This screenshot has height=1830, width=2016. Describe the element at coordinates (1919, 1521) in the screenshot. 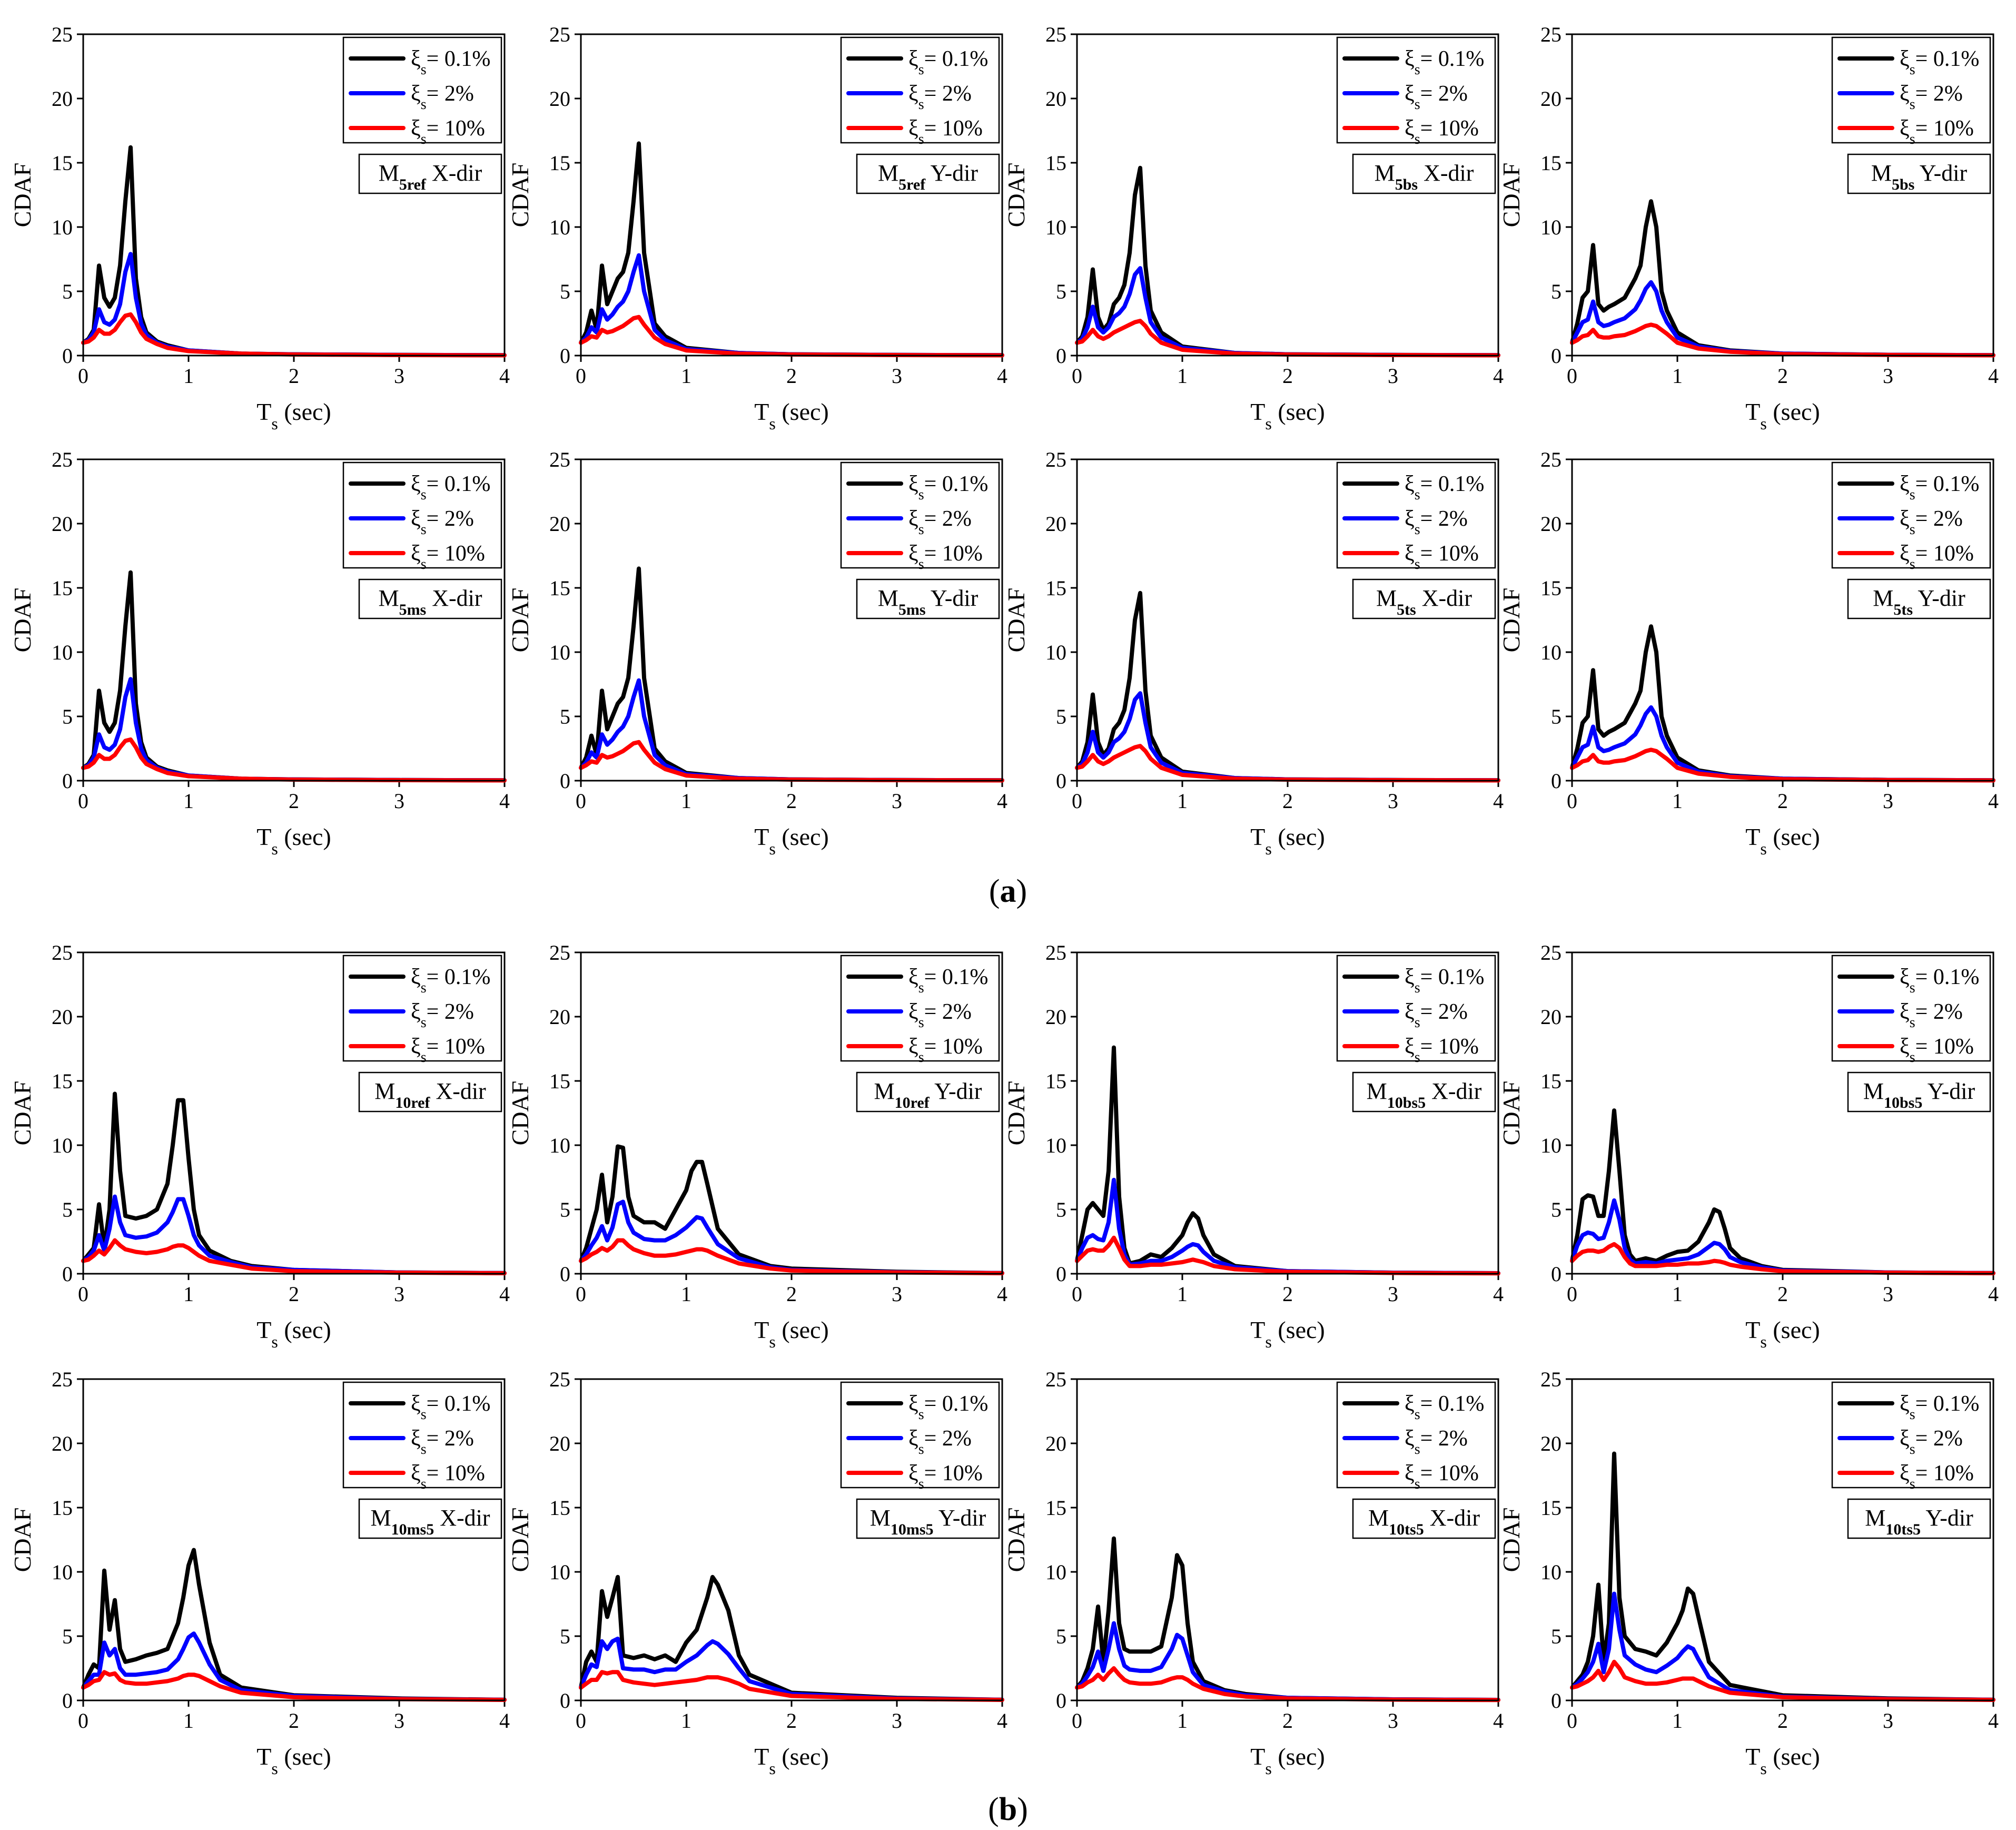

I see `panel-label-text: M10ts5 Y-dir` at that location.